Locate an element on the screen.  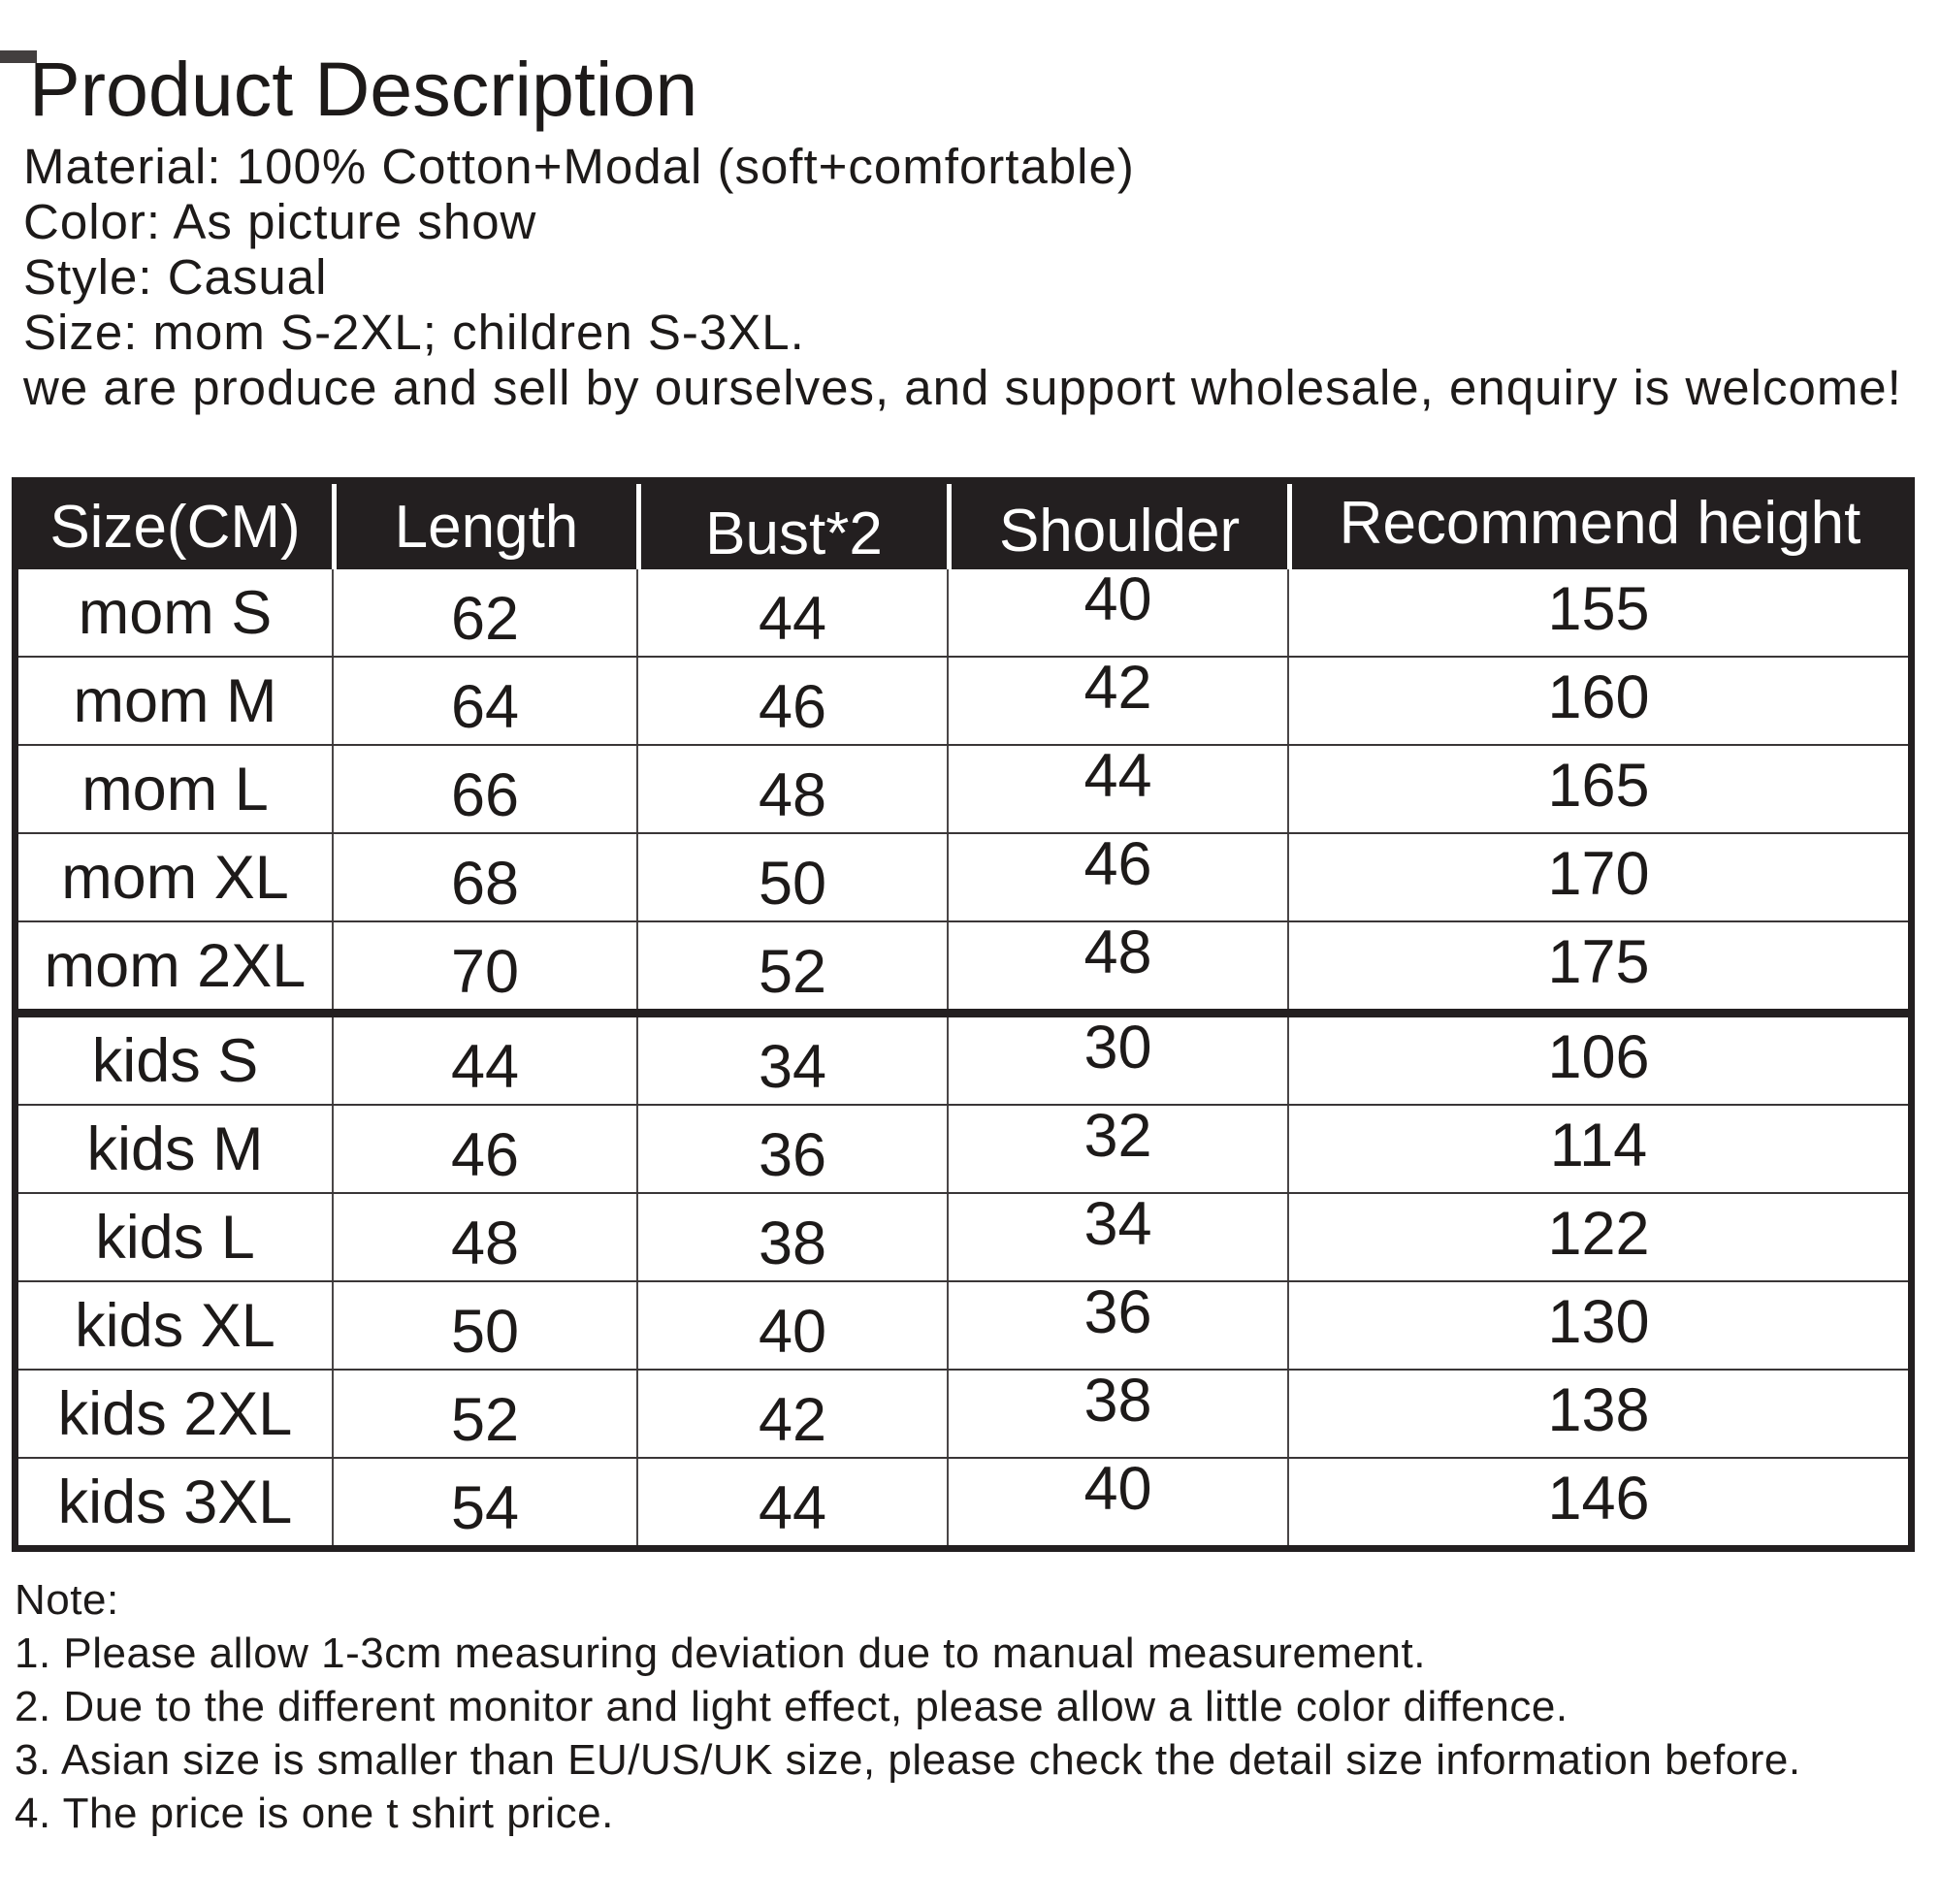
product-info-line: Size: mom S-2XL; children S-3XL. is located at coordinates (414, 332).